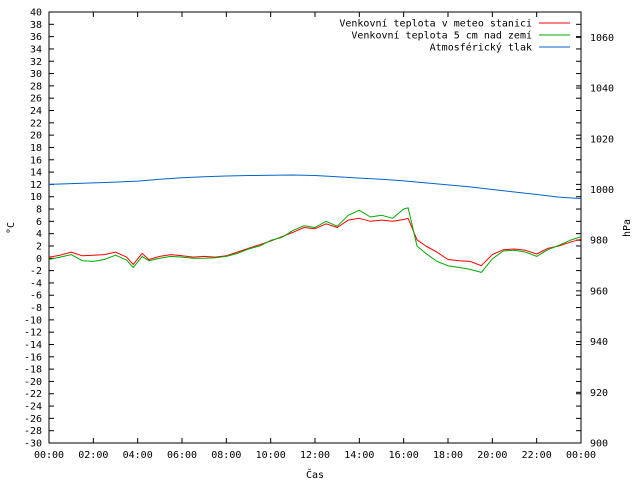 The width and height of the screenshot is (640, 480). What do you see at coordinates (36, 148) in the screenshot?
I see `left-tick-label: 18` at bounding box center [36, 148].